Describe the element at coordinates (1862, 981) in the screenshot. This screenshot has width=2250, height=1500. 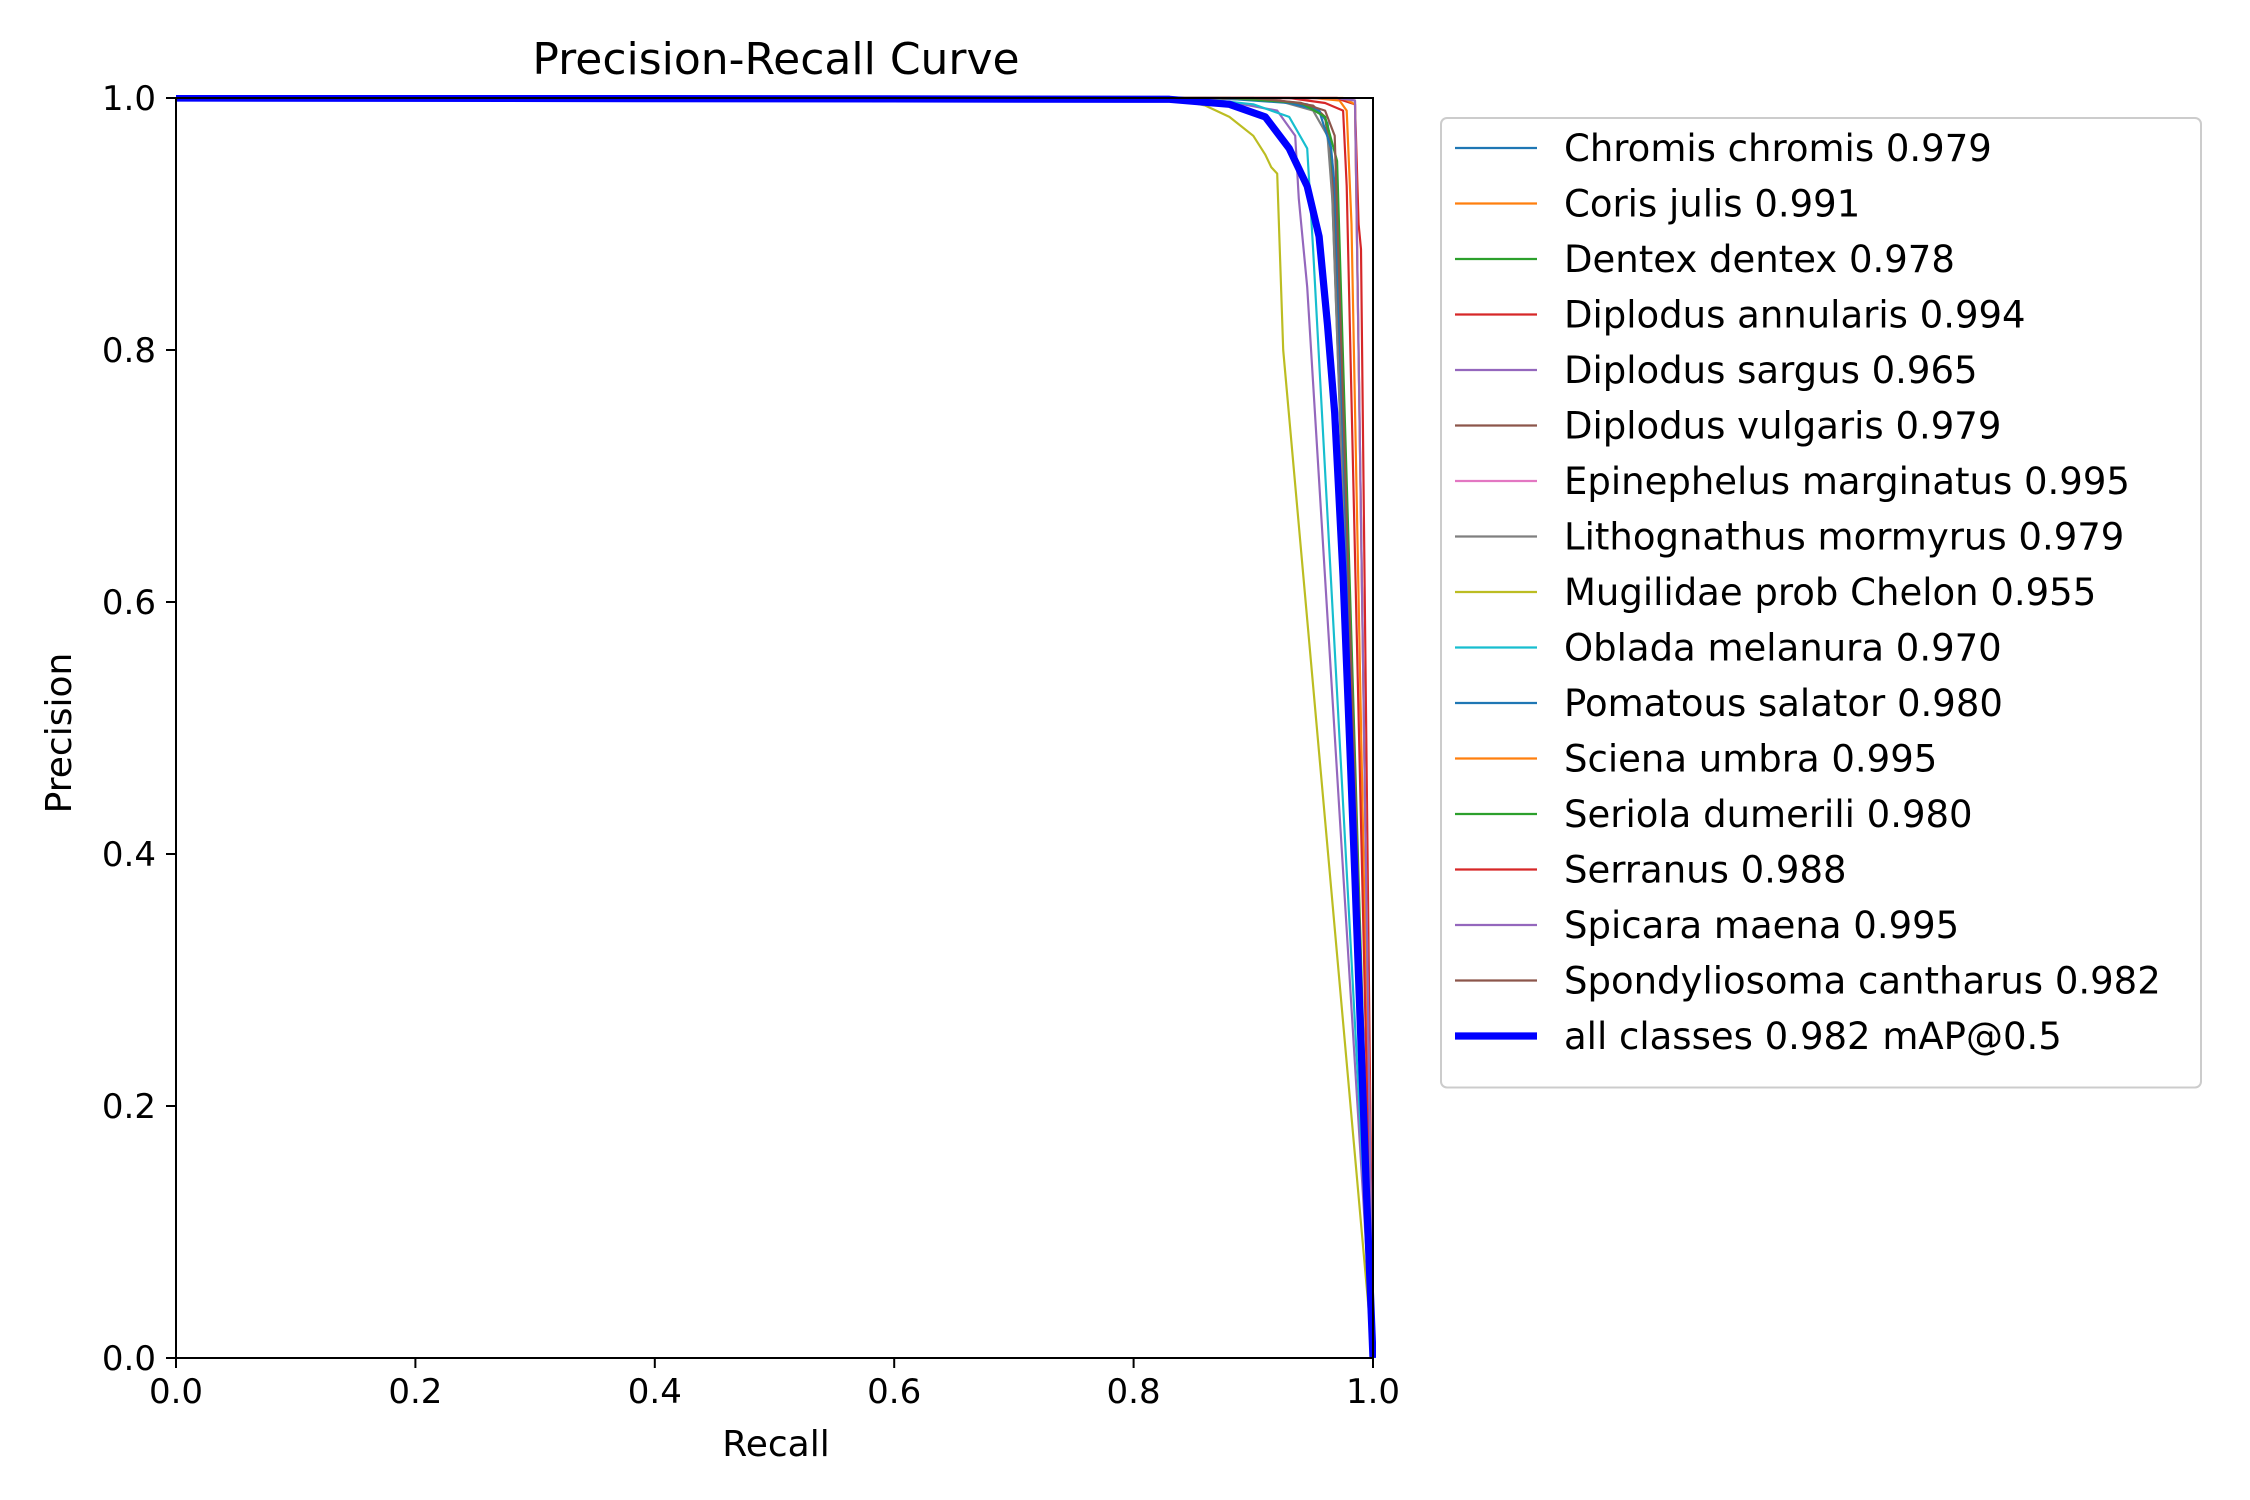
I see `legend-entry: Spondyliosoma cantharus 0.982` at that location.